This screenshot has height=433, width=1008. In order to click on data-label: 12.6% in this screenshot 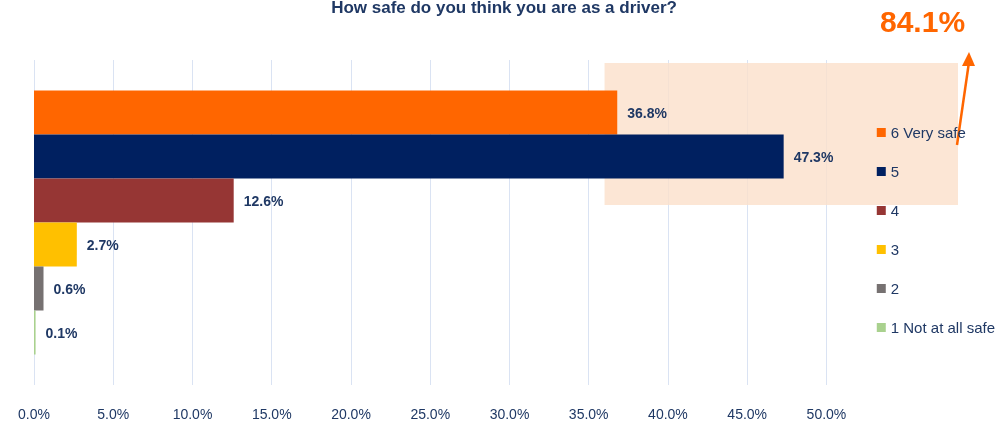, I will do `click(263, 200)`.